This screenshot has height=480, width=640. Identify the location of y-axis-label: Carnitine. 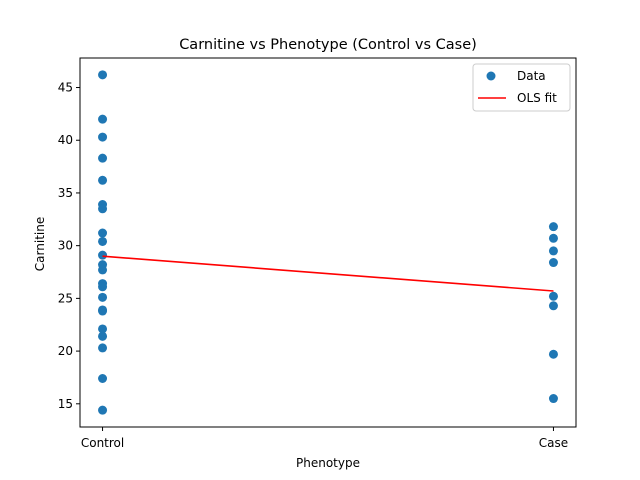
(40, 244).